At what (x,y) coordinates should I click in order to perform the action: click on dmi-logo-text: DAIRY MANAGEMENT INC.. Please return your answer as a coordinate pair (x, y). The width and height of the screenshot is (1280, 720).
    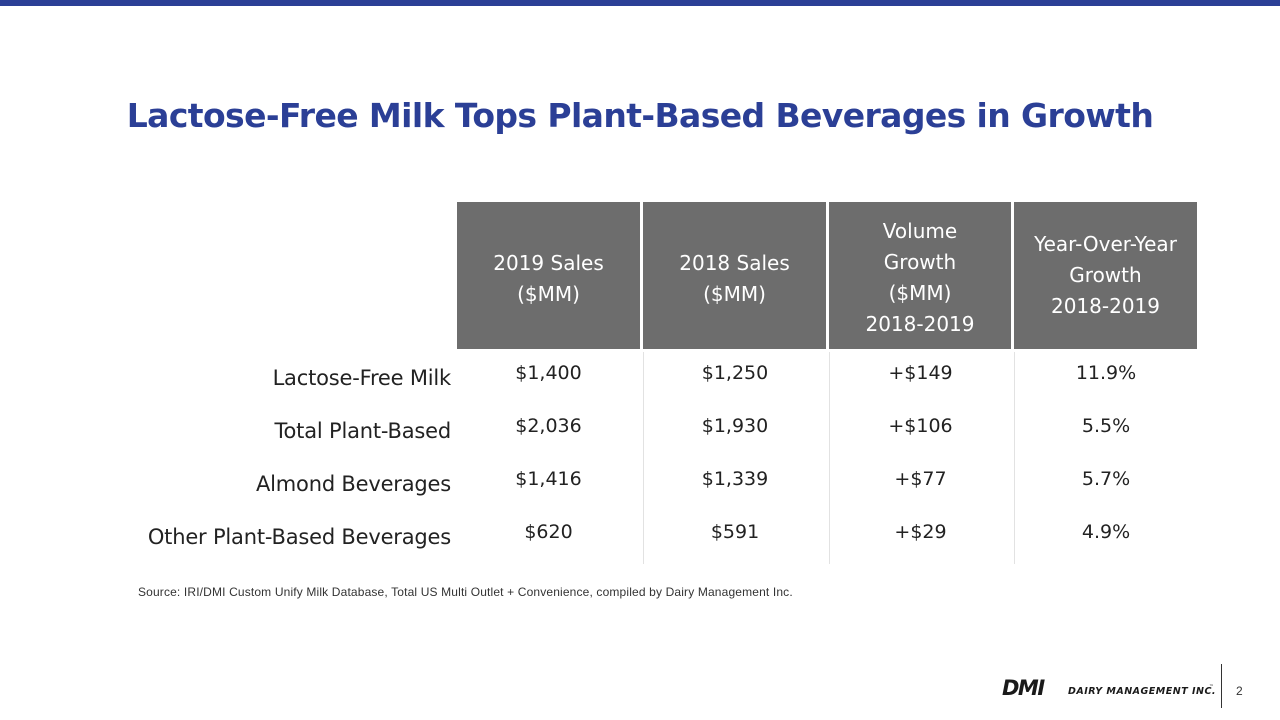
    Looking at the image, I should click on (1142, 691).